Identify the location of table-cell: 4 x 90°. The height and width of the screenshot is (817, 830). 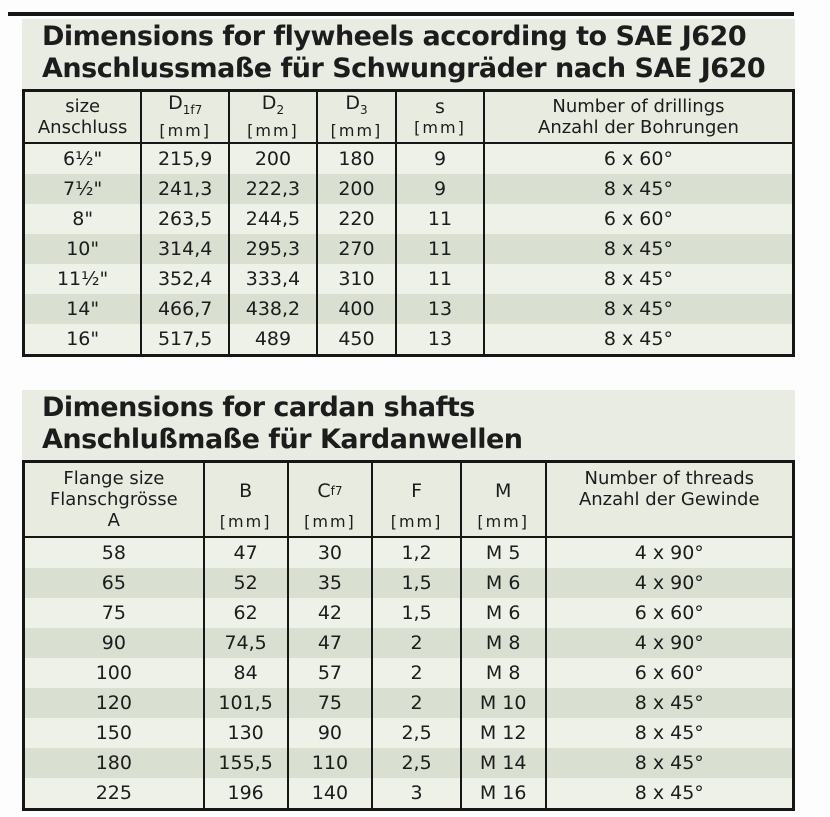
(669, 643).